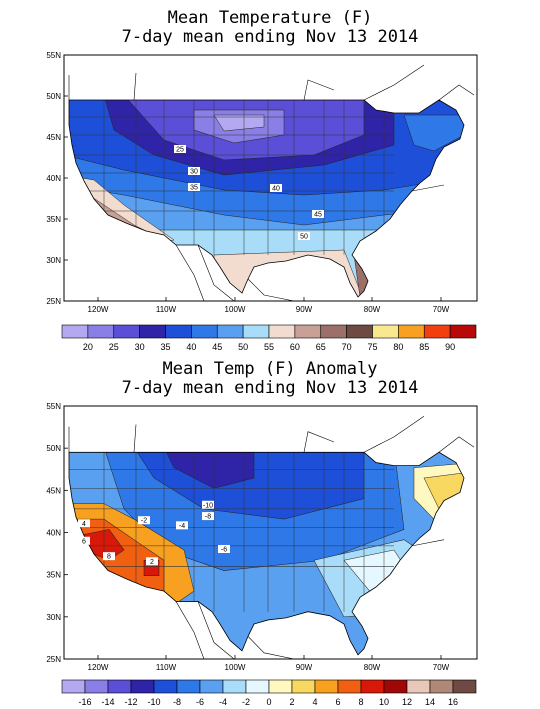 This screenshot has width=540, height=709. Describe the element at coordinates (194, 172) in the screenshot. I see `contour-label: 30` at that location.